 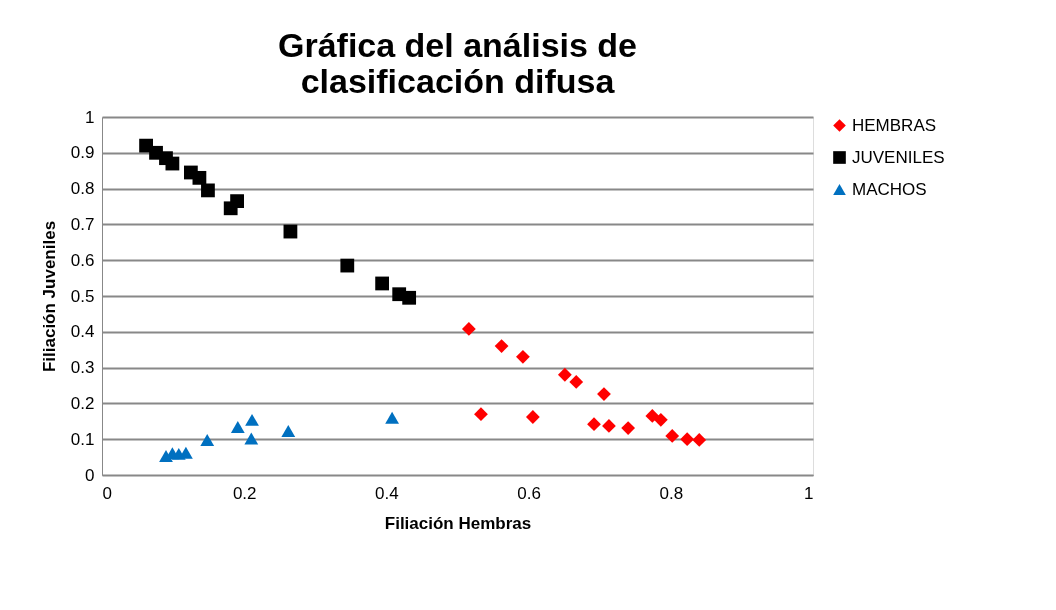 What do you see at coordinates (244, 493) in the screenshot?
I see `x-tick-label: 0.2` at bounding box center [244, 493].